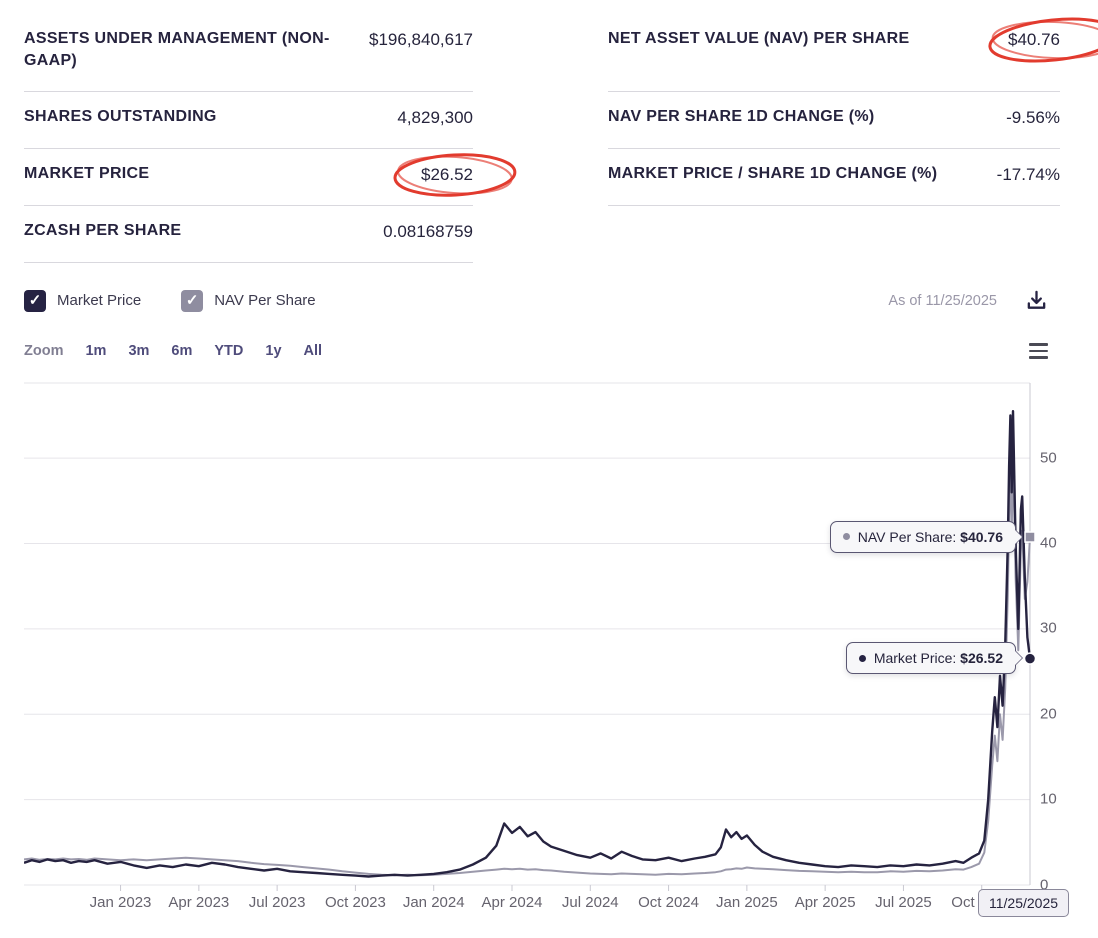  Describe the element at coordinates (1048, 799) in the screenshot. I see `y-axis-label: 10` at that location.